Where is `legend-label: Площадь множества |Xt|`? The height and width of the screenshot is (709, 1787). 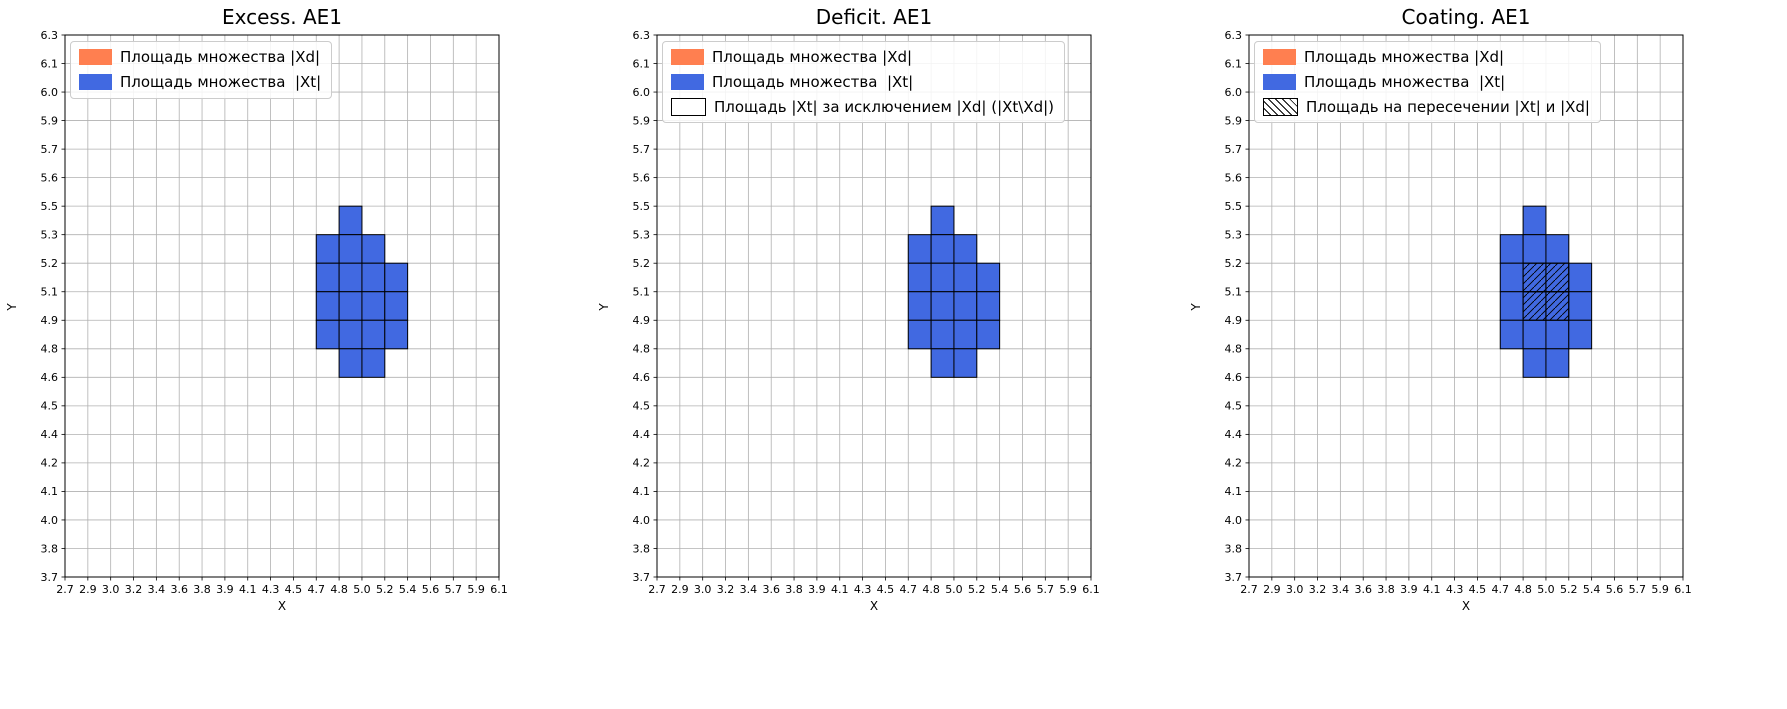
legend-label: Площадь множества |Xt| is located at coordinates (813, 81).